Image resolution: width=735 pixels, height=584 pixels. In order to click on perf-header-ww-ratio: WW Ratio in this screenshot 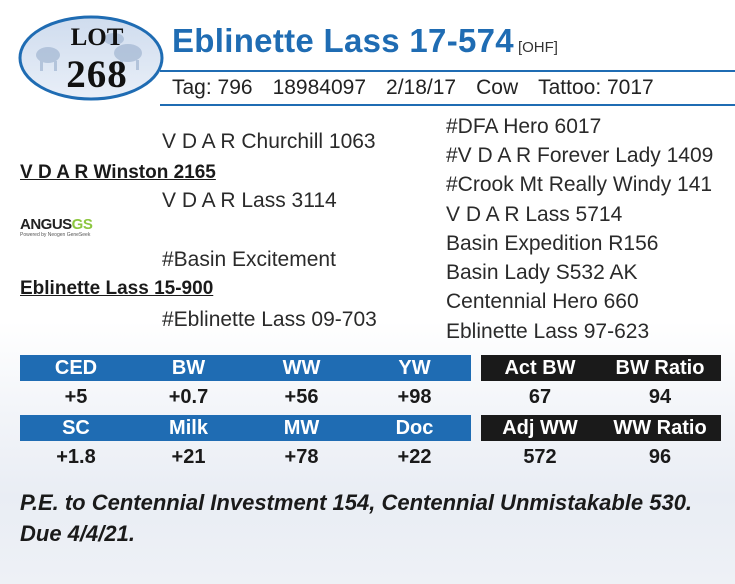, I will do `click(660, 428)`.